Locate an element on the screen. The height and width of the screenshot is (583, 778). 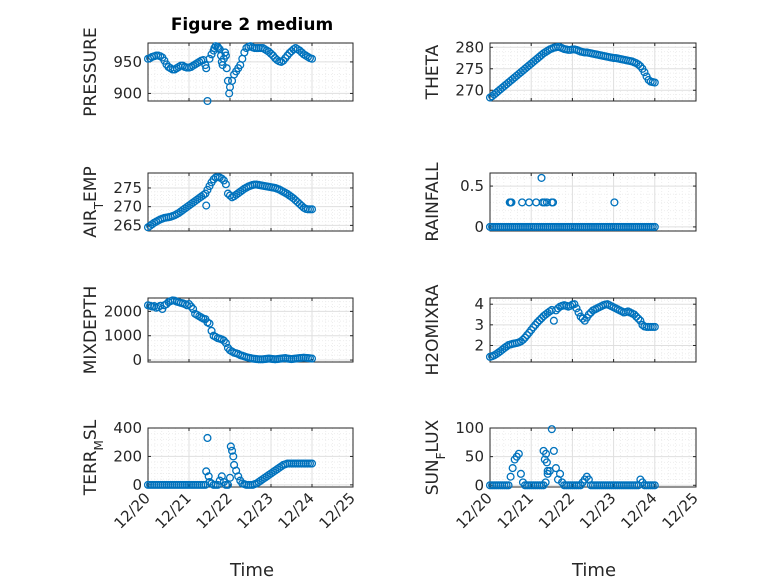
subplot-6: 2 3 4 H2OMIXRA is located at coordinates (560, 330).